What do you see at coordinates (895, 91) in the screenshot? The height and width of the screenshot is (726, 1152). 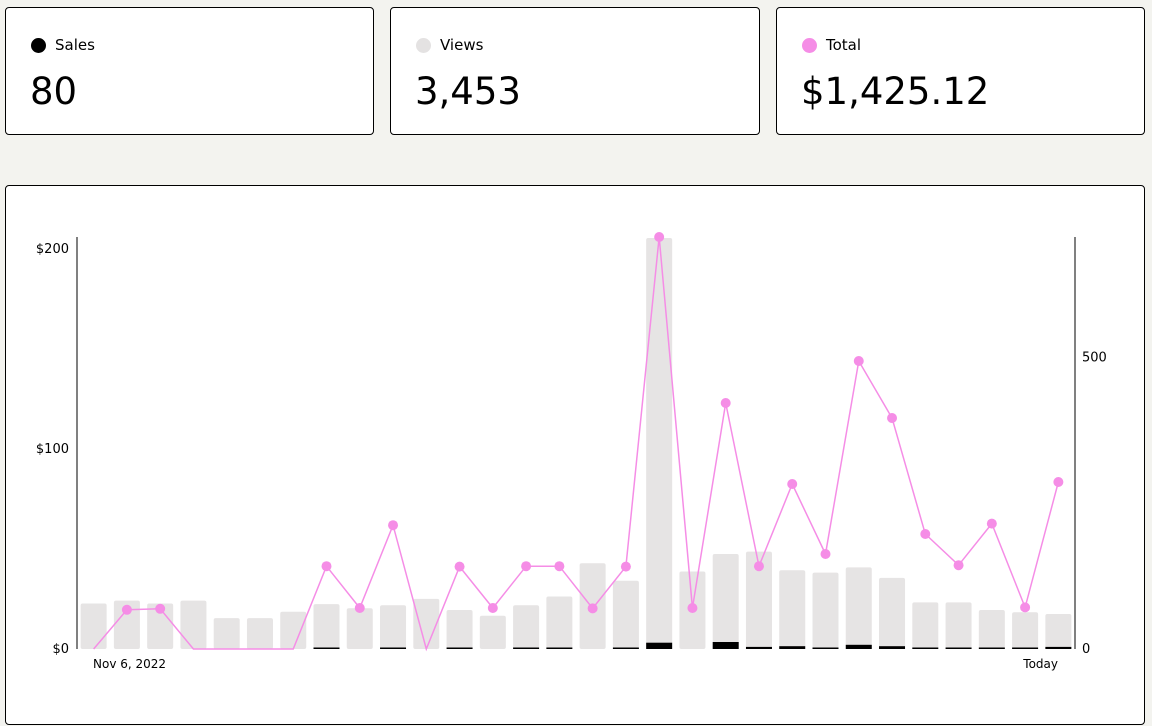 I see `total-value: $1,425.12` at bounding box center [895, 91].